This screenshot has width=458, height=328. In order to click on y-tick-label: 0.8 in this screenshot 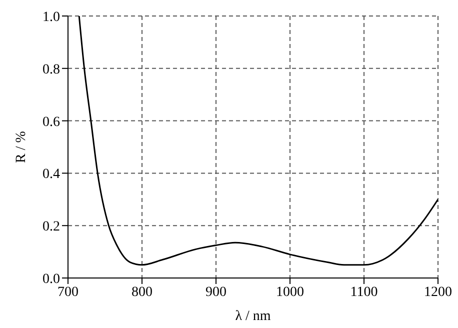, I will do `click(51, 70)`.